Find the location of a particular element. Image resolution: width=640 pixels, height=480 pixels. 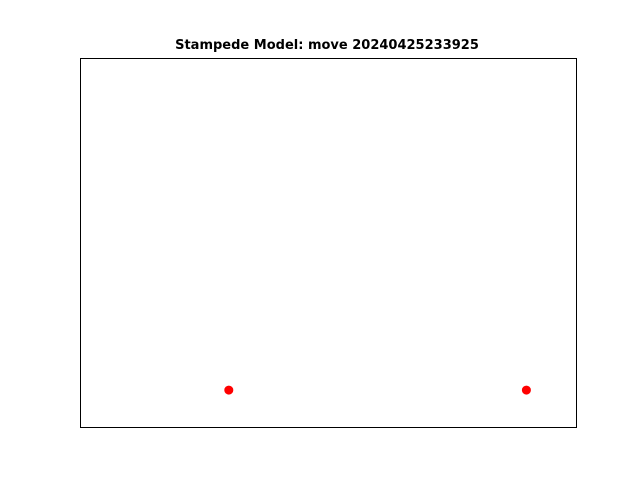

chart-title: Stampede Model: move 20240425233925 is located at coordinates (327, 45).